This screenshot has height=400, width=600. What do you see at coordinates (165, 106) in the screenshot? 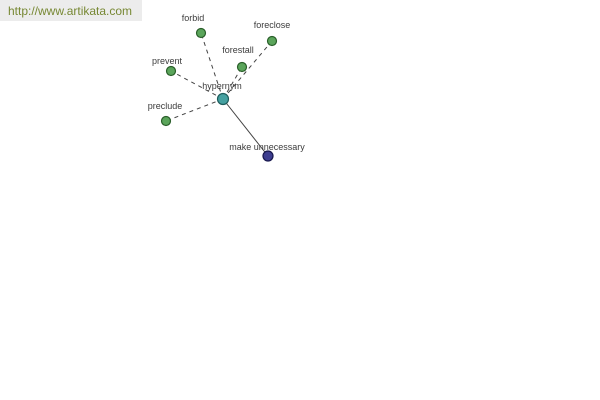
I see `node-label-preclude: preclude` at bounding box center [165, 106].